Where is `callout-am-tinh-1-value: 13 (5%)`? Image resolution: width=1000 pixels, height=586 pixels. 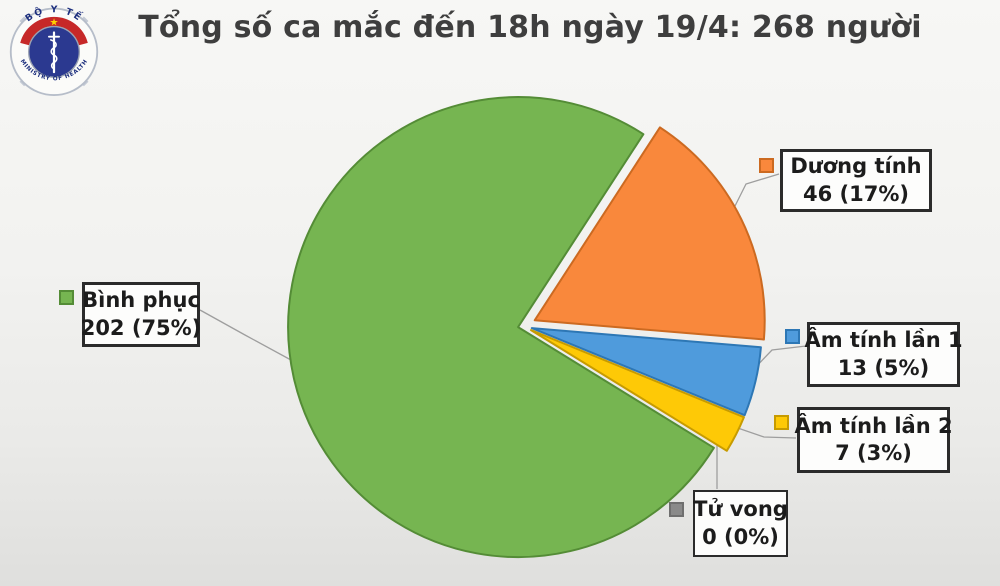
callout-am-tinh-1-value: 13 (5%) is located at coordinates (883, 367).